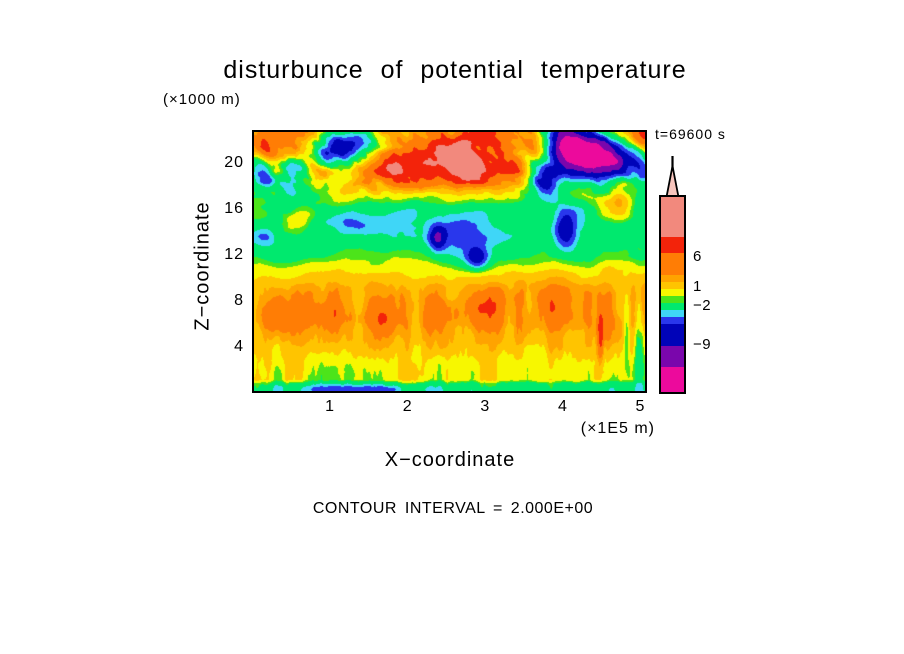 Image resolution: width=904 pixels, height=654 pixels. I want to click on colorbar, so click(672, 294).